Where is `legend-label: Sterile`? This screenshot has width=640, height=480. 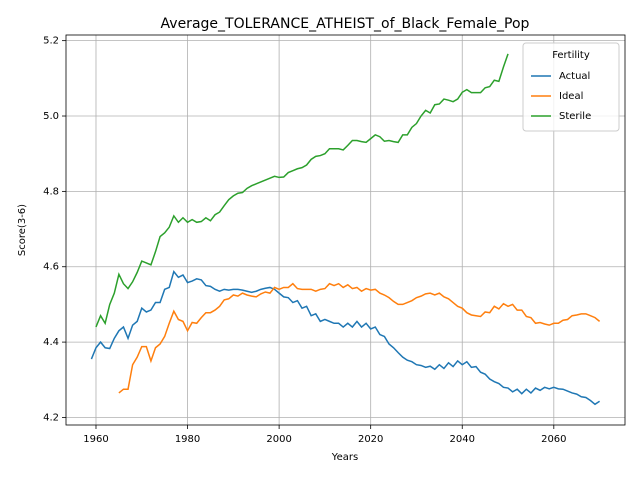
legend-label: Sterile is located at coordinates (575, 116).